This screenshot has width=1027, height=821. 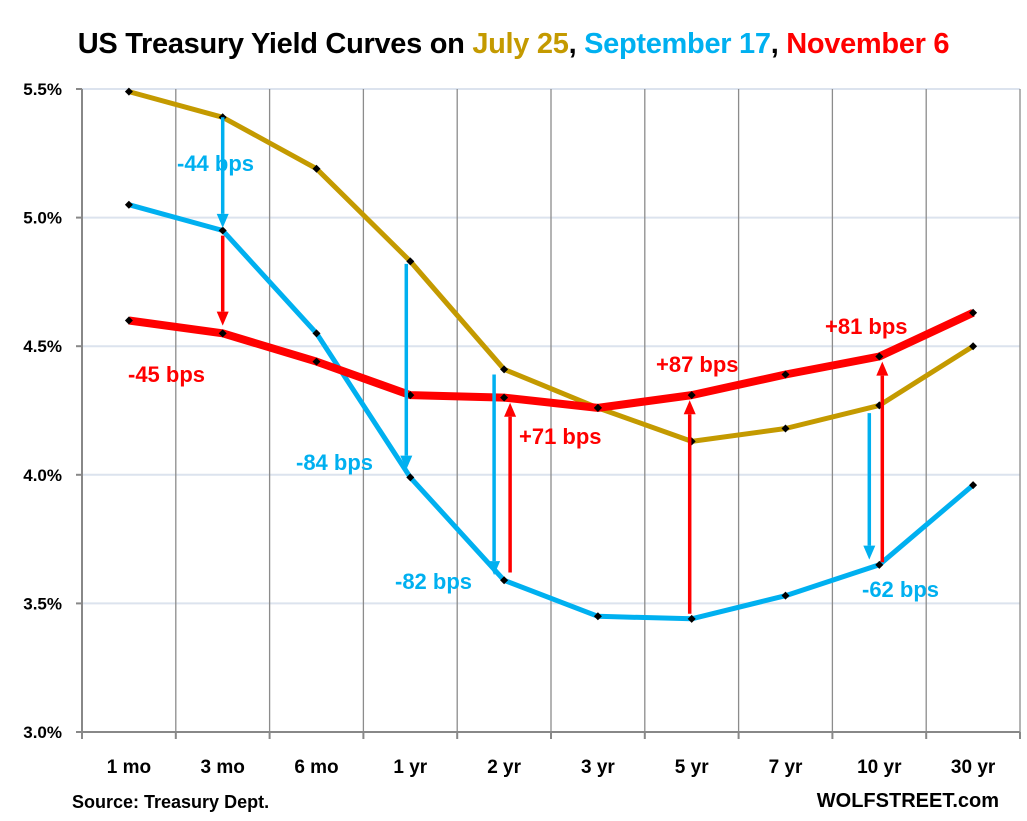 I want to click on title-part-september: September 17, so click(x=677, y=44).